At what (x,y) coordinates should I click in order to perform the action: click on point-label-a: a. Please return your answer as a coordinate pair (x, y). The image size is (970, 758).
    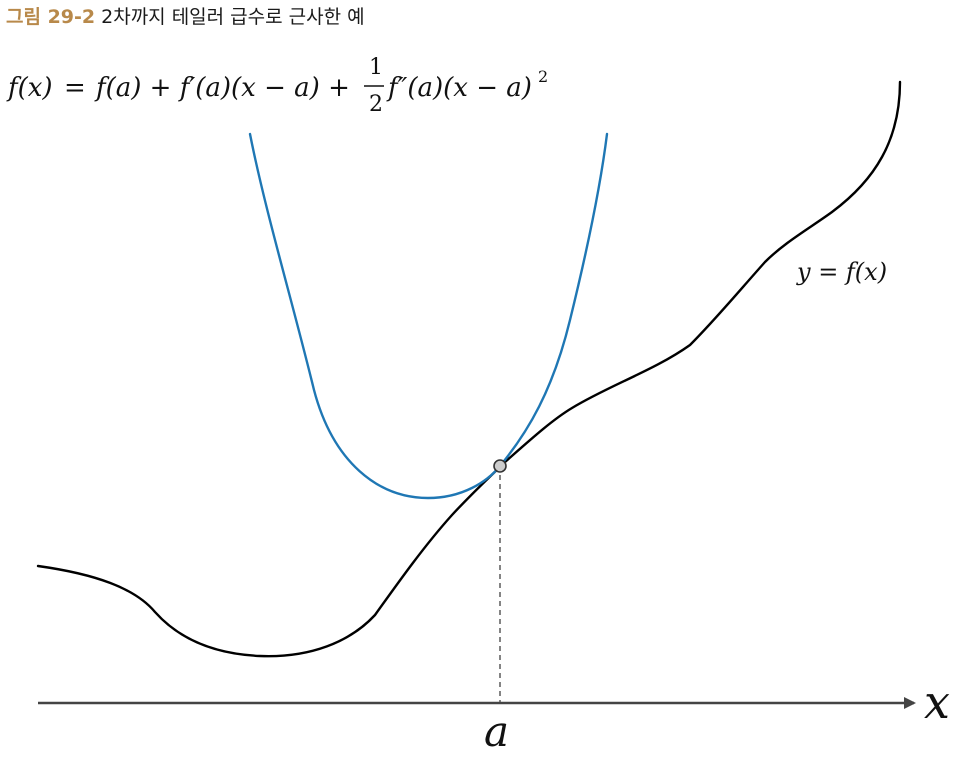
    Looking at the image, I should click on (496, 731).